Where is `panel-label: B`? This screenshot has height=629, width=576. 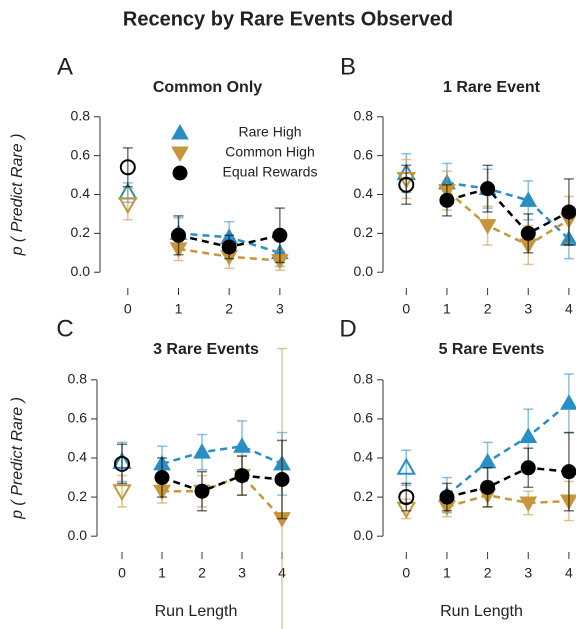 panel-label: B is located at coordinates (348, 66).